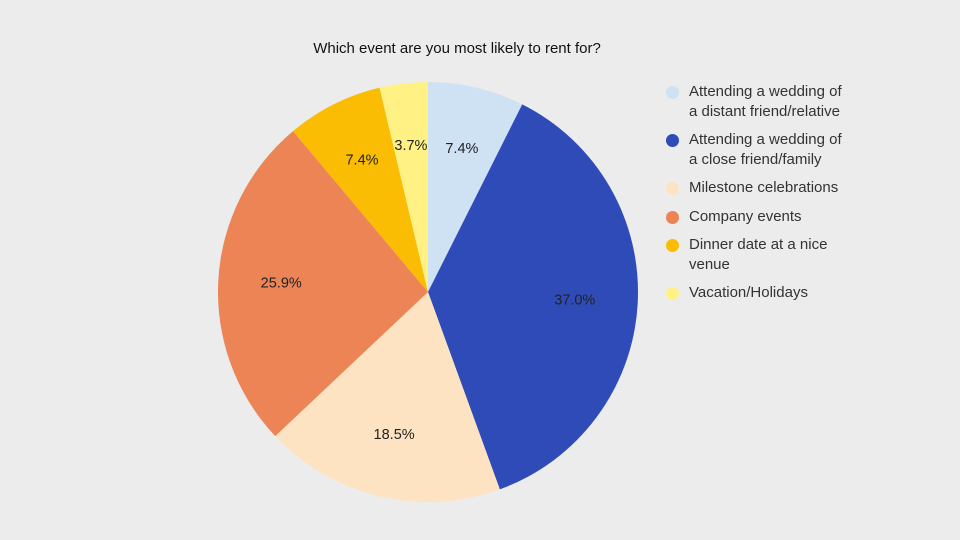 Image resolution: width=960 pixels, height=540 pixels. I want to click on pie-slice-label-6: 3.7%, so click(410, 146).